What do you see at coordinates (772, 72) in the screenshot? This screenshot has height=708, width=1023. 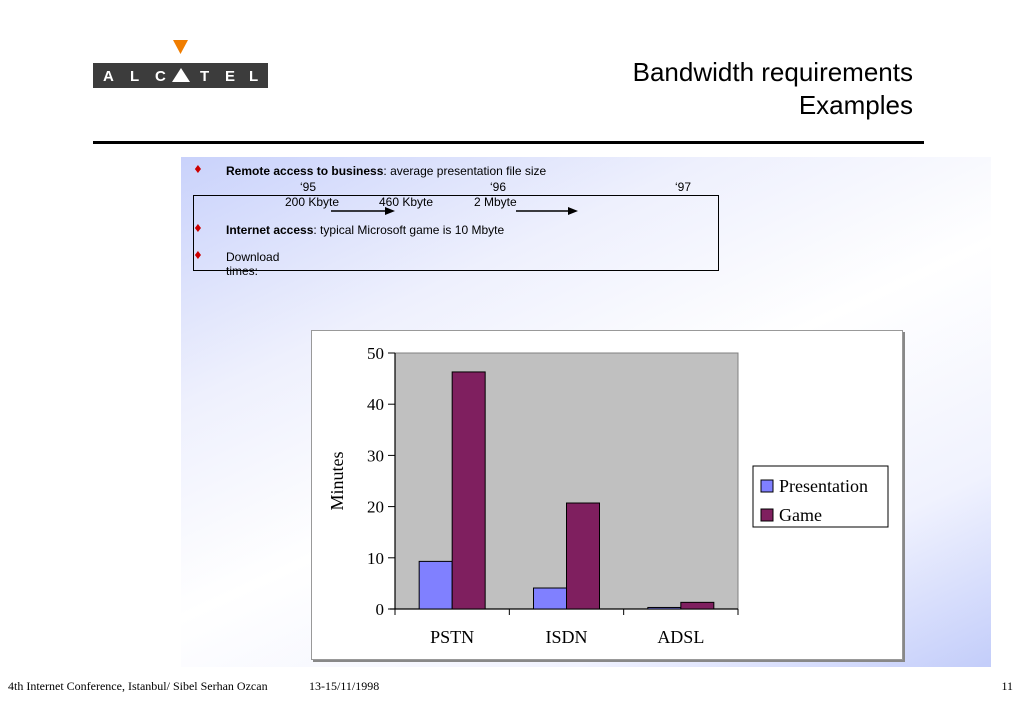 I see `slide-title-line1: Bandwidth requirements` at bounding box center [772, 72].